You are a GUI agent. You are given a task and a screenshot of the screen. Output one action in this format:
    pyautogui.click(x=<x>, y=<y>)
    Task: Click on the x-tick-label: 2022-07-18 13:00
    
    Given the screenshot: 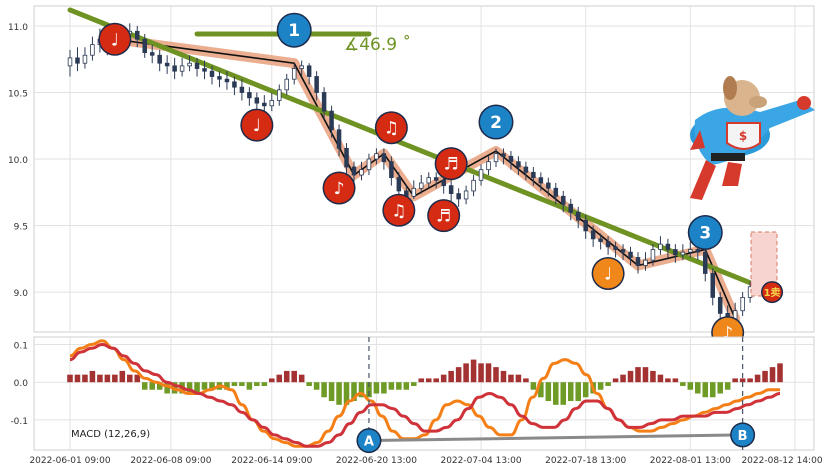 What is the action you would take?
    pyautogui.click(x=585, y=461)
    